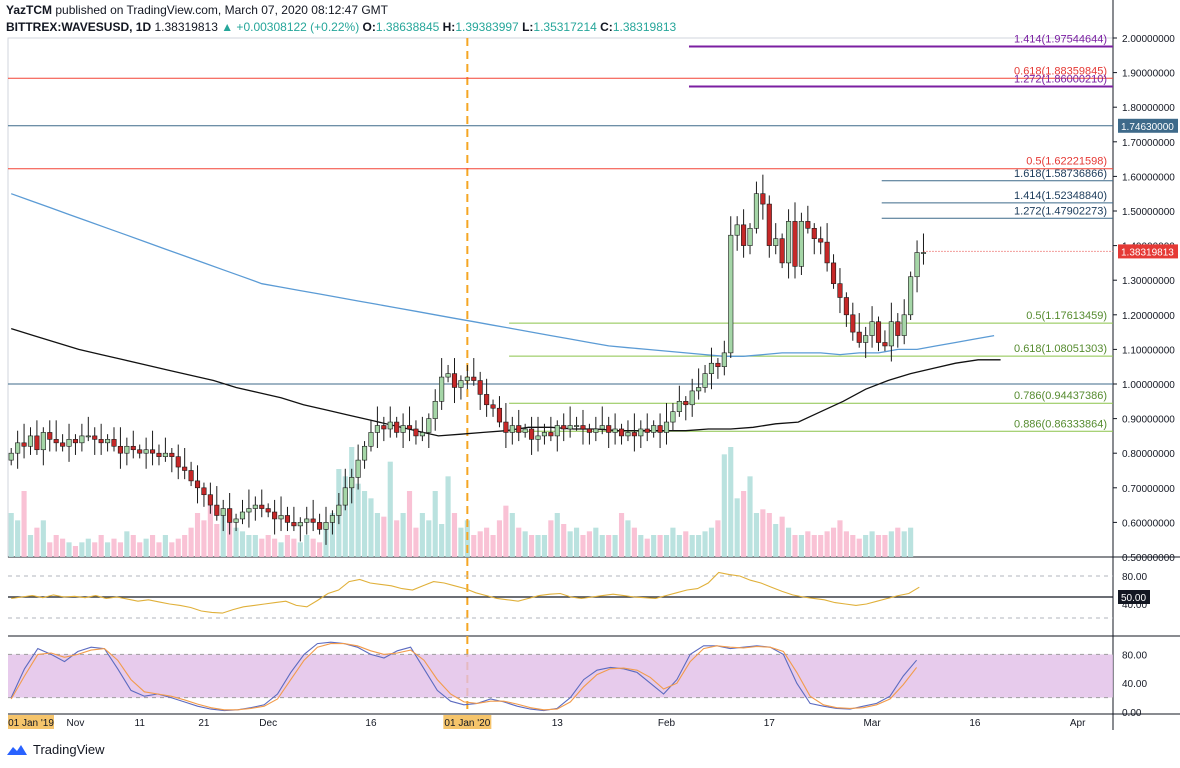  I want to click on high-label: H:, so click(449, 27).